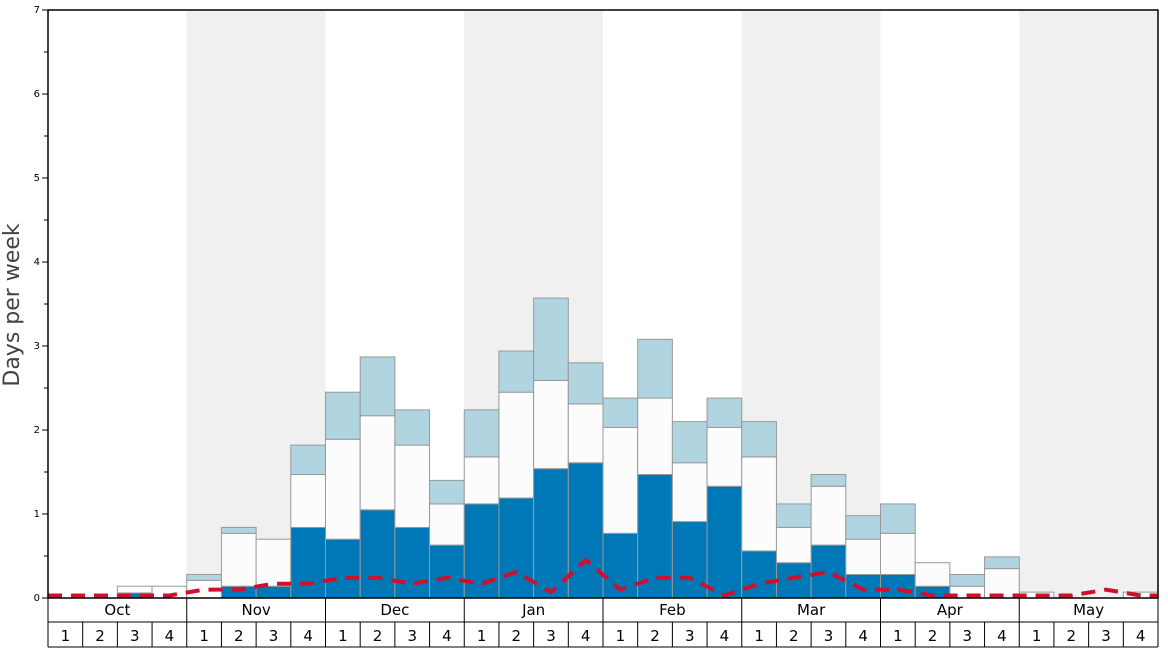  What do you see at coordinates (41, 304) in the screenshot?
I see `y-ticks: 0 1 2 3 4 5 6 7` at bounding box center [41, 304].